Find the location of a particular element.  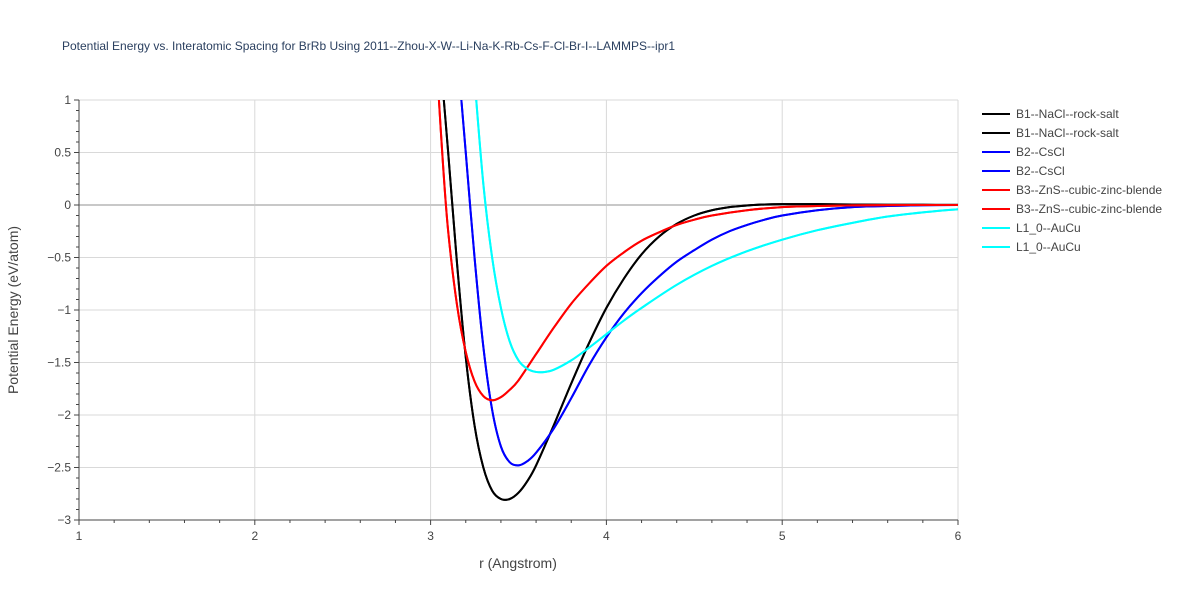

y-tick-label: 1 is located at coordinates (67, 100).